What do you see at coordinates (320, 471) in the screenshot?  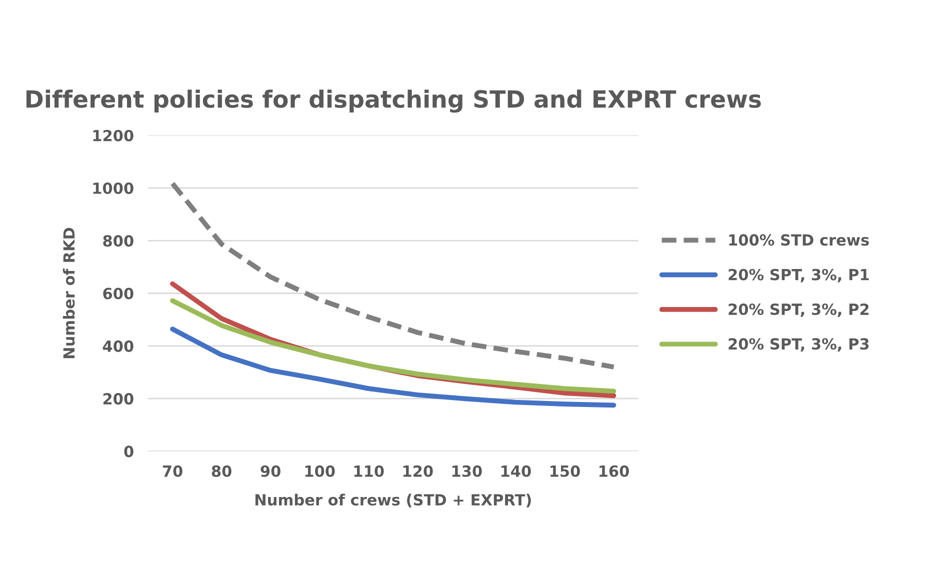 I see `x-tick-label: 100` at bounding box center [320, 471].